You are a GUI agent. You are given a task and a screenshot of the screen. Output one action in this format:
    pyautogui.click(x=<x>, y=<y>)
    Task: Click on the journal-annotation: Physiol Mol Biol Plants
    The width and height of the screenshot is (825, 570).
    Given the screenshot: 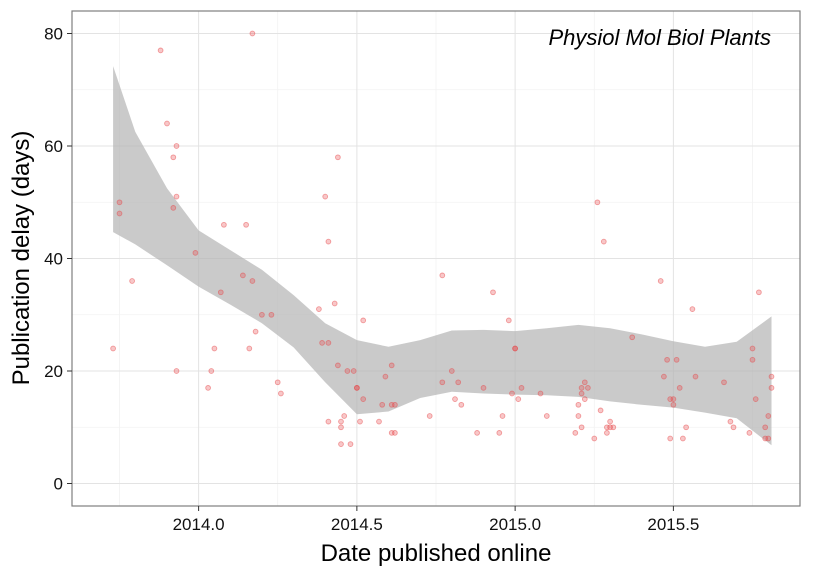 What is the action you would take?
    pyautogui.click(x=659, y=37)
    